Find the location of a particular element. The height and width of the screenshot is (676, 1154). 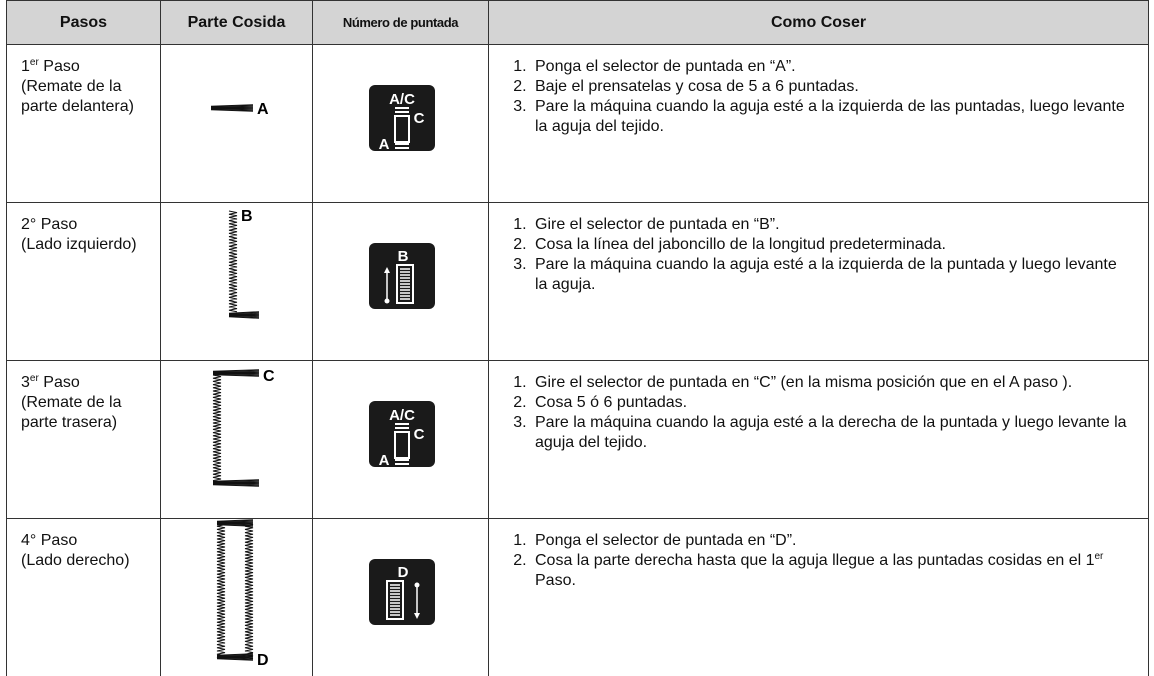

stitch-diagram: C is located at coordinates (236, 437).